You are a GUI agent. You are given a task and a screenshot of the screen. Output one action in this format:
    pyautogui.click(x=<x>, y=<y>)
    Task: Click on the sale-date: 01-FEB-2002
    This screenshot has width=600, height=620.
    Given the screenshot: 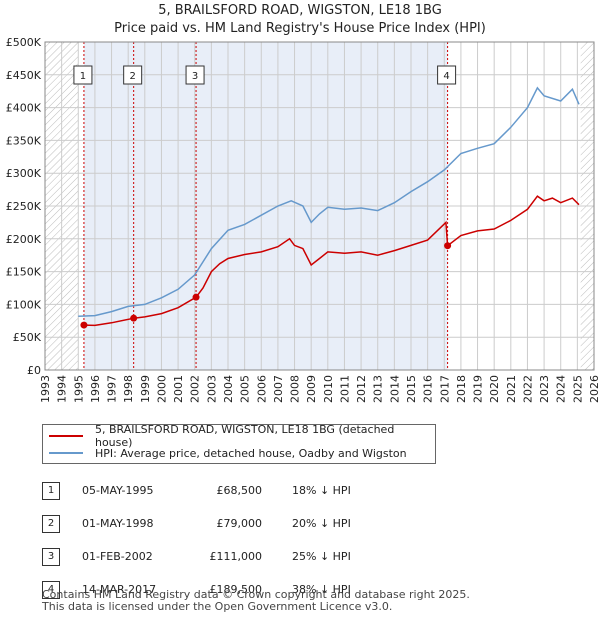 What is the action you would take?
    pyautogui.click(x=117, y=556)
    